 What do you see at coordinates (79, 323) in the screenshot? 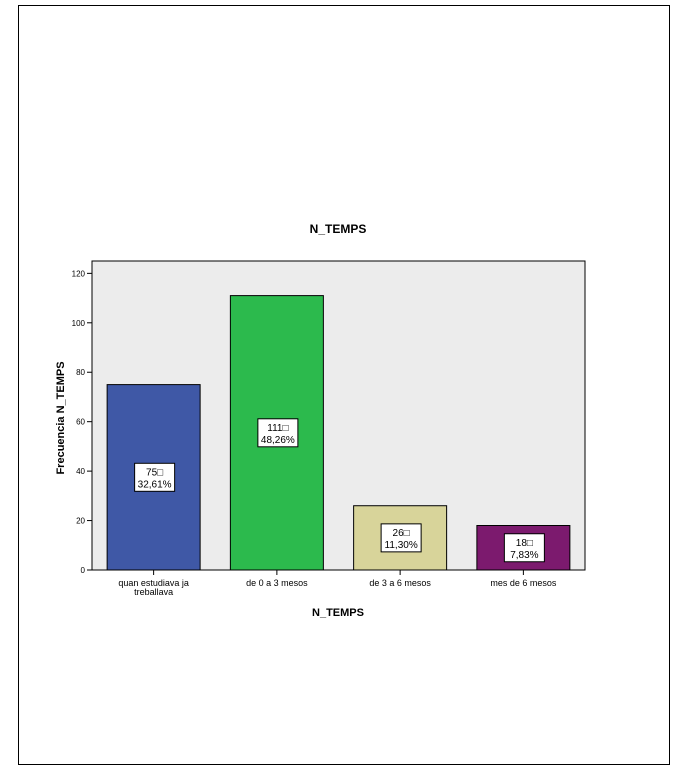
I see `y-tick-label: 100` at bounding box center [79, 323].